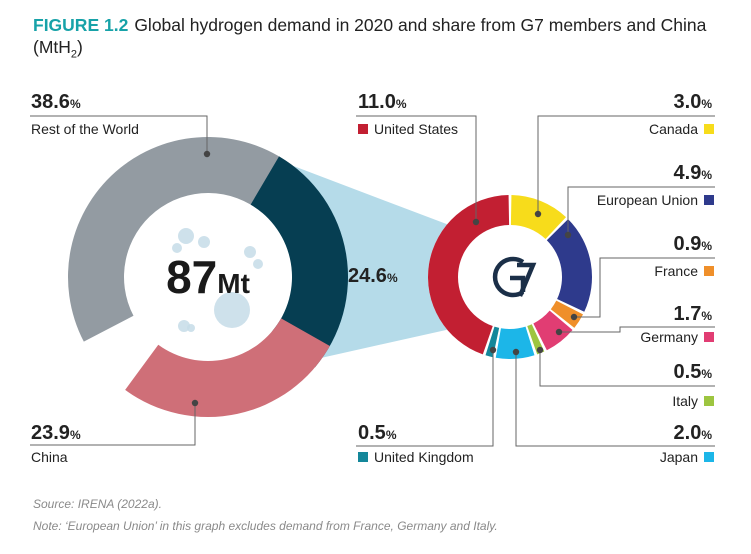 This screenshot has height=554, width=751. I want to click on big-donut-slice-rest-of-the-world, so click(183, 239).